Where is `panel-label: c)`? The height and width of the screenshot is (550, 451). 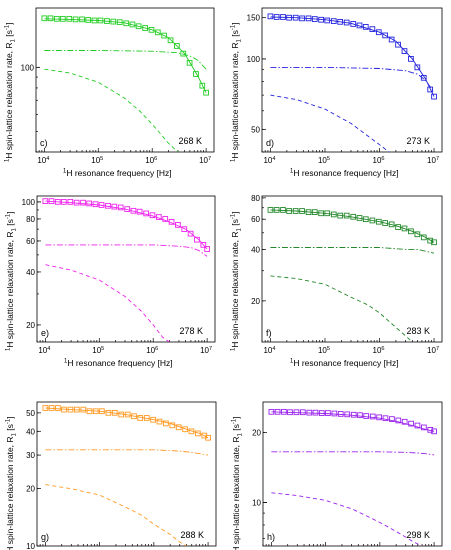
panel-label: c) is located at coordinates (44, 143).